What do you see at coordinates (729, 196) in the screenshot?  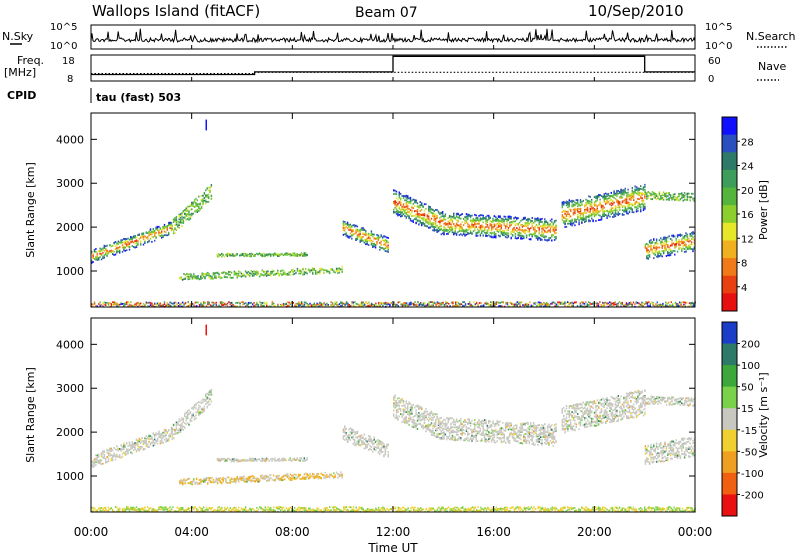 I see `colorbar-segment` at bounding box center [729, 196].